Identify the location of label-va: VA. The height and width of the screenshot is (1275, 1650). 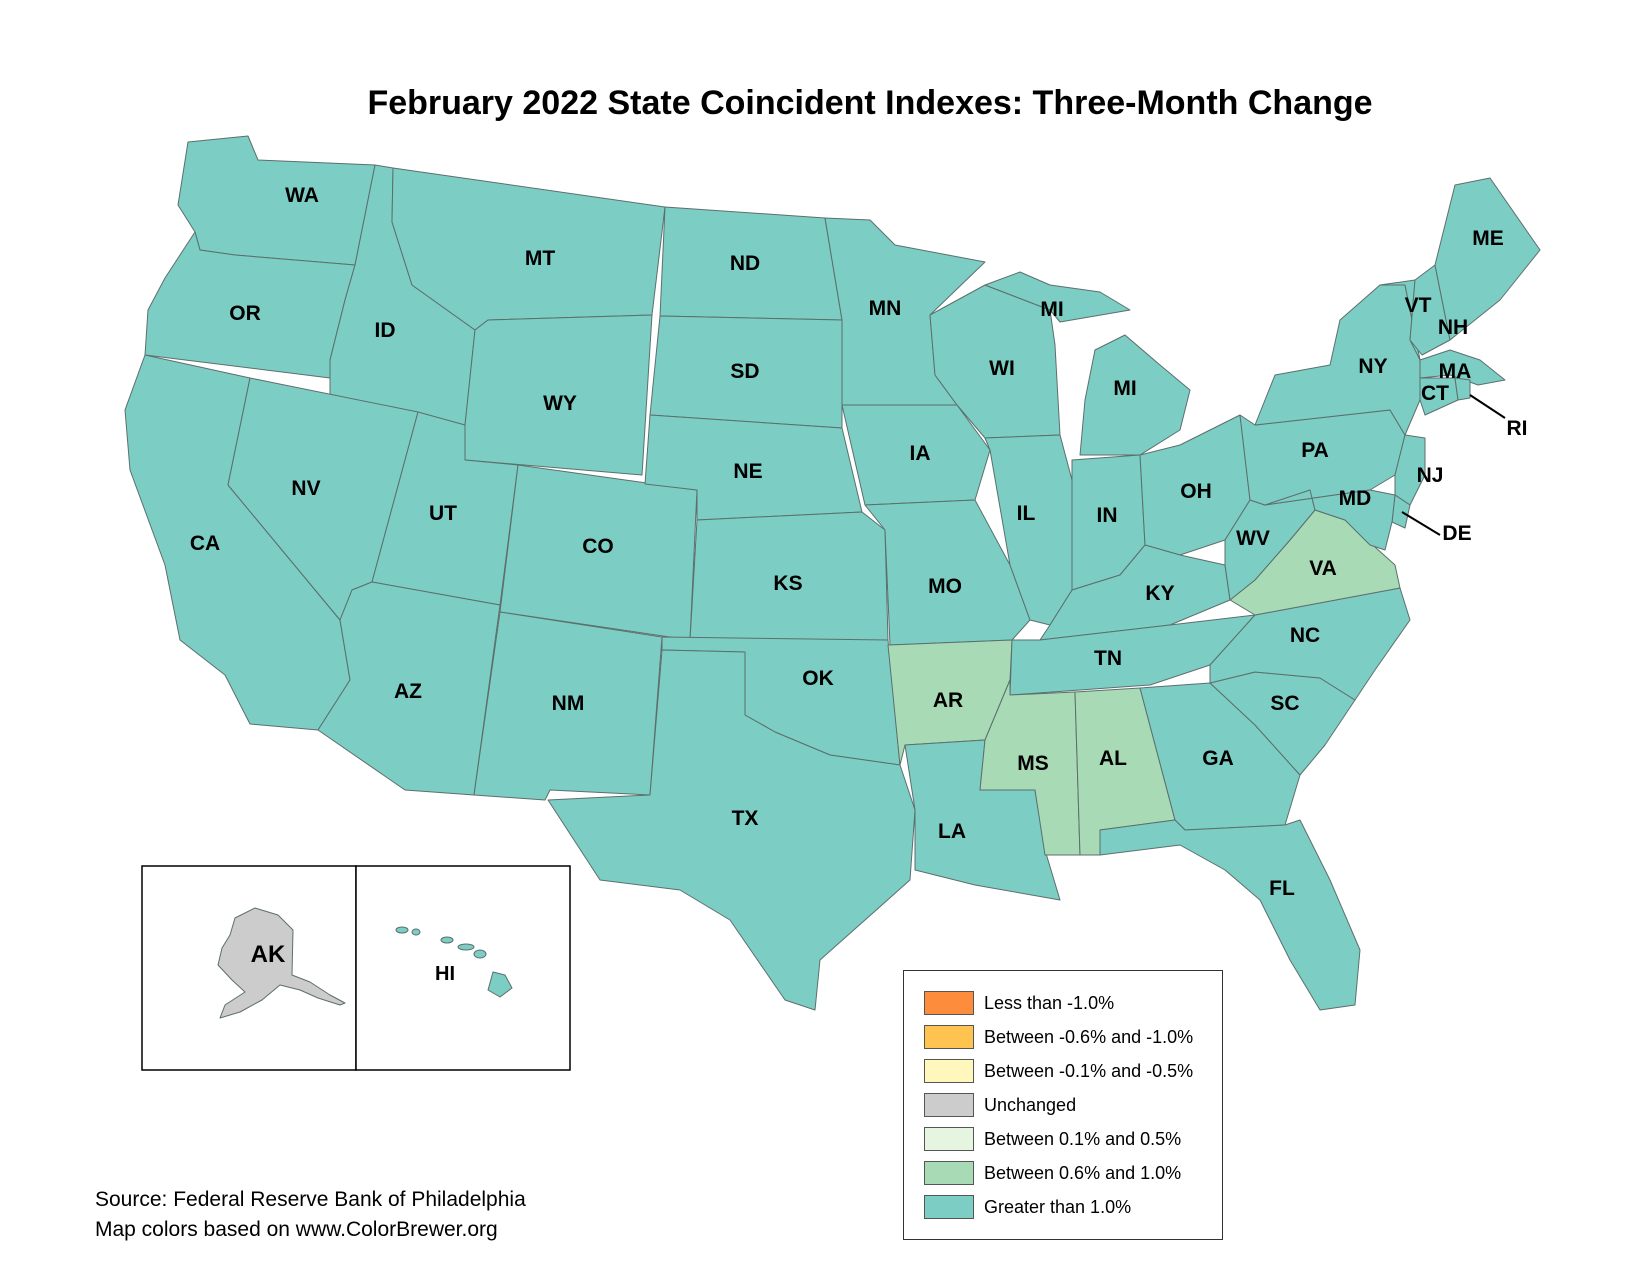
(1323, 568).